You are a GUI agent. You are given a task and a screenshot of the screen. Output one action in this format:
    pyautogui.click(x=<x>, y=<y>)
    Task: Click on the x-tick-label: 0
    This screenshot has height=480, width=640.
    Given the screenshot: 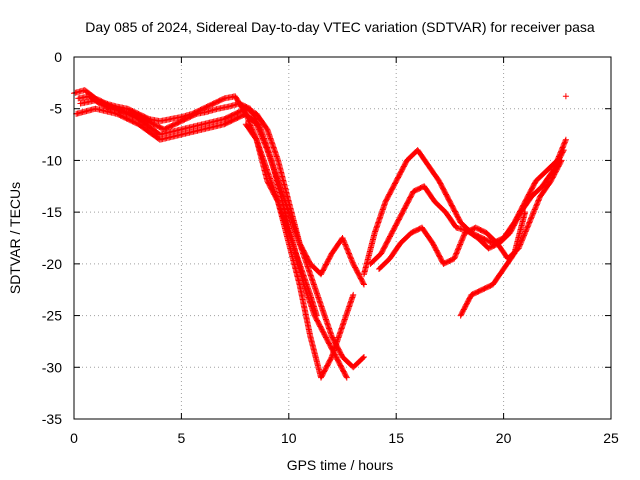 What is the action you would take?
    pyautogui.click(x=74, y=438)
    